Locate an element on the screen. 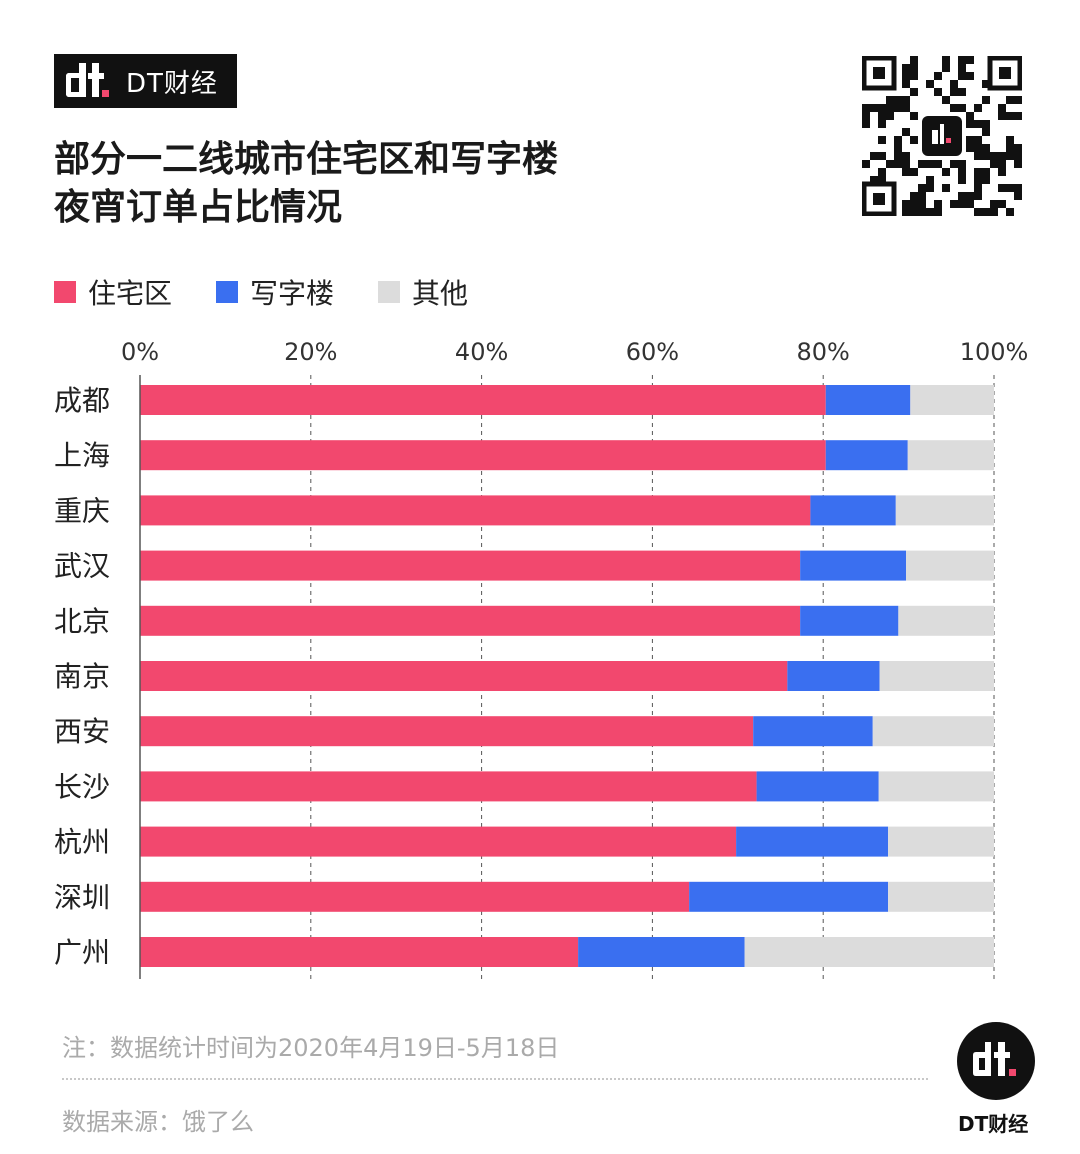  brand-badge: DT财经 is located at coordinates (145, 81).